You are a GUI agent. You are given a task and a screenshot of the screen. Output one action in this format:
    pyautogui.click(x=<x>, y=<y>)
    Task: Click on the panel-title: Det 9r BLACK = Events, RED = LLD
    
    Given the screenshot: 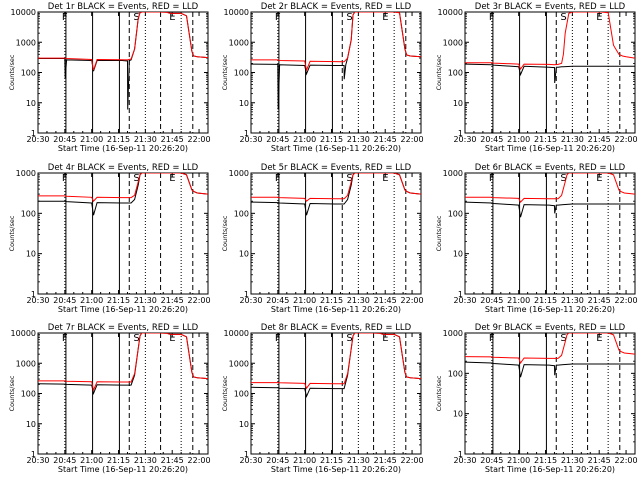 What is the action you would take?
    pyautogui.click(x=550, y=328)
    